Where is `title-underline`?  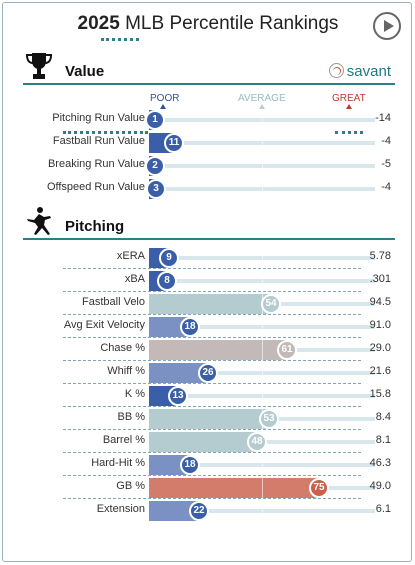
title-underline is located at coordinates (120, 39).